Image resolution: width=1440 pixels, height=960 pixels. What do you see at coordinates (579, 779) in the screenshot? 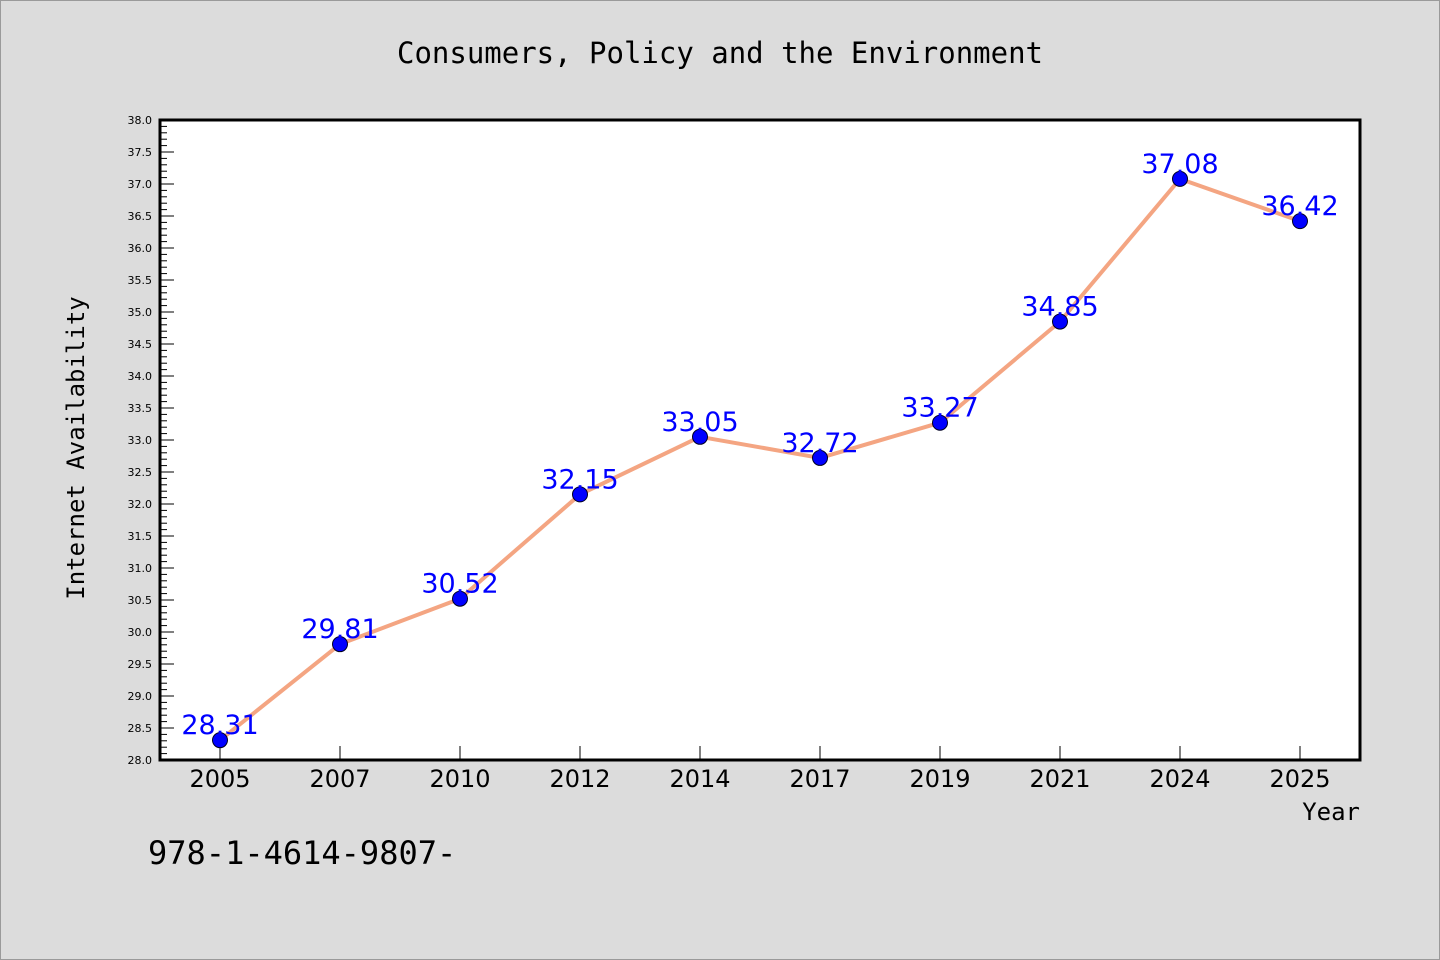
I see `x-tick-label: 2012` at bounding box center [579, 779].